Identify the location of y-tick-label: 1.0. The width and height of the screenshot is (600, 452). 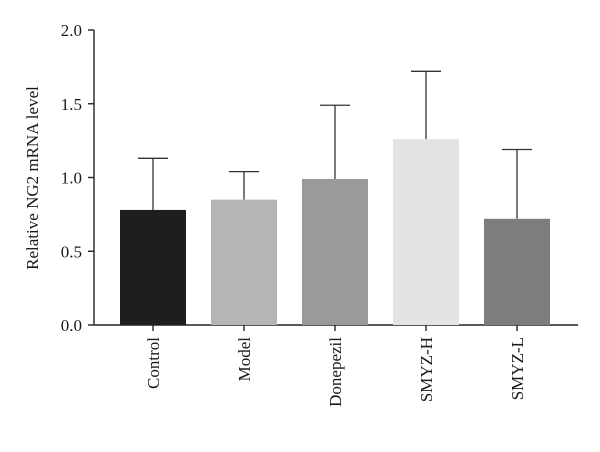
(71, 178).